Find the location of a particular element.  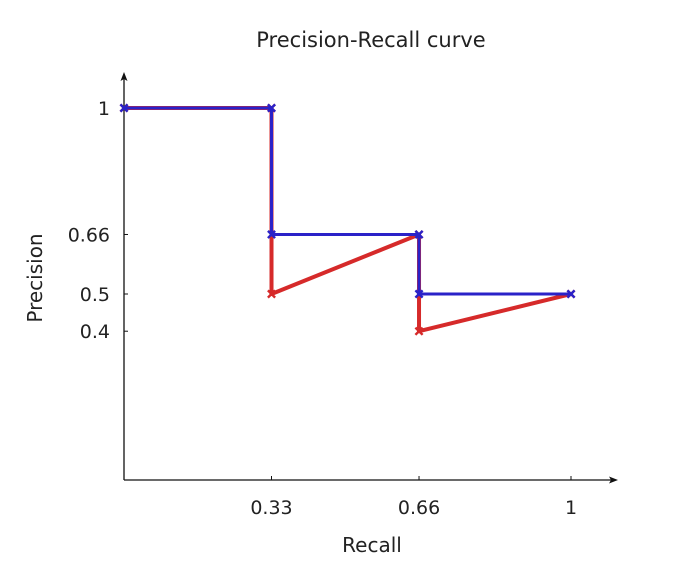

y-tick-label: 0.4 is located at coordinates (95, 332).